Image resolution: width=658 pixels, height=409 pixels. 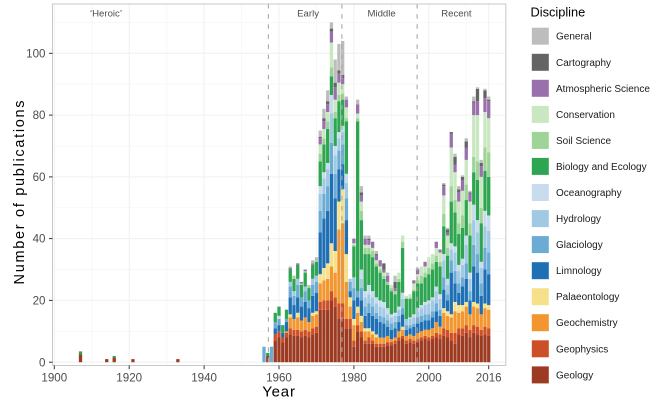 What do you see at coordinates (279, 378) in the screenshot?
I see `svg-text: 1960` at bounding box center [279, 378].